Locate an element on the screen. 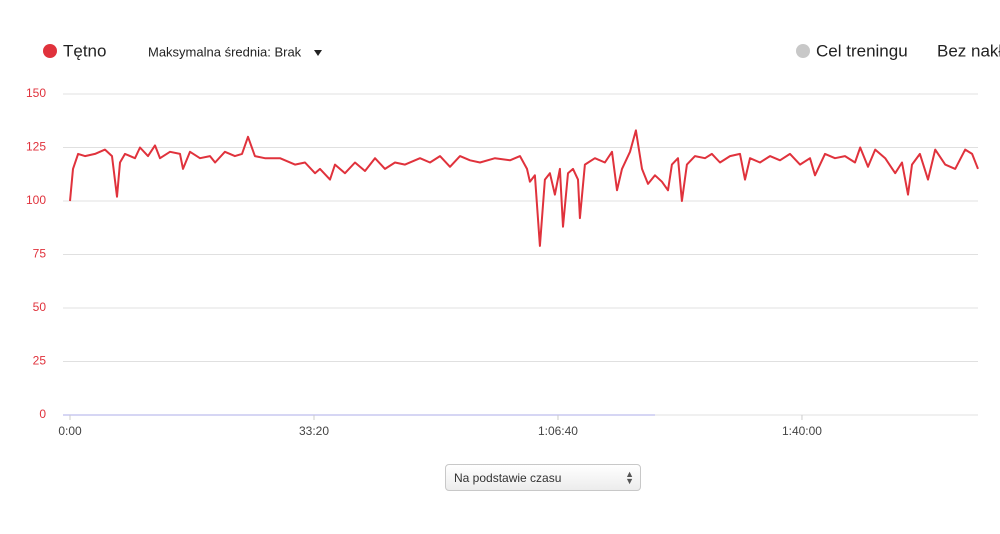 The width and height of the screenshot is (1000, 534). x-tick-label: 0:00 is located at coordinates (70, 431).